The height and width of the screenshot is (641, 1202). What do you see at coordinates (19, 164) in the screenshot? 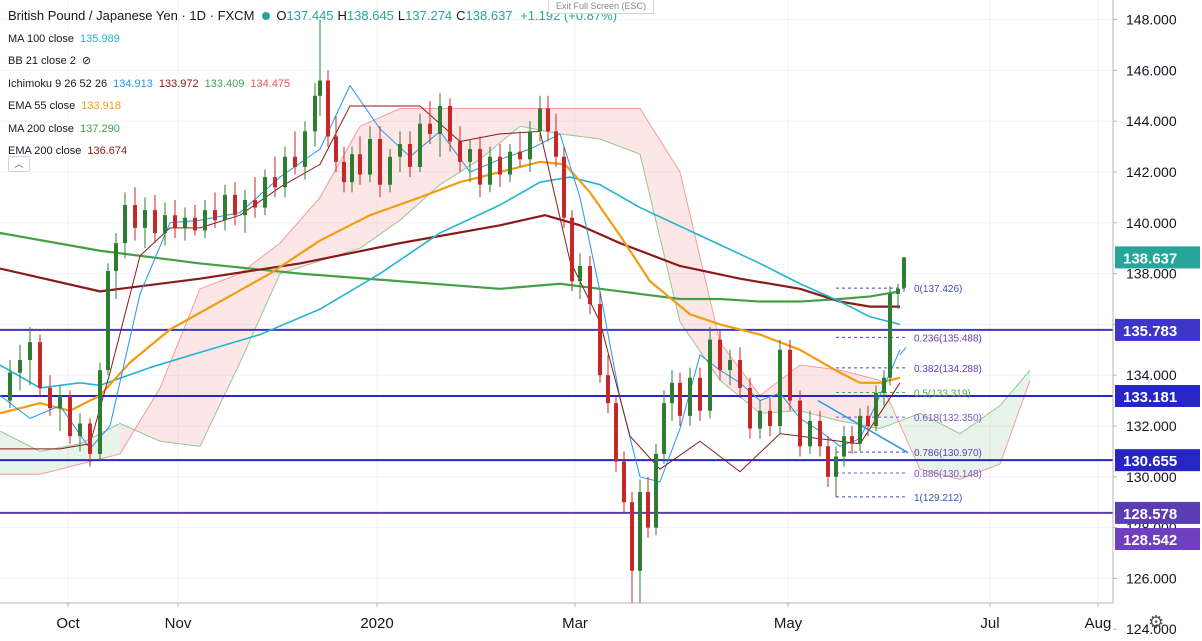
I see `collapse-legend-button: ︿` at bounding box center [19, 164].